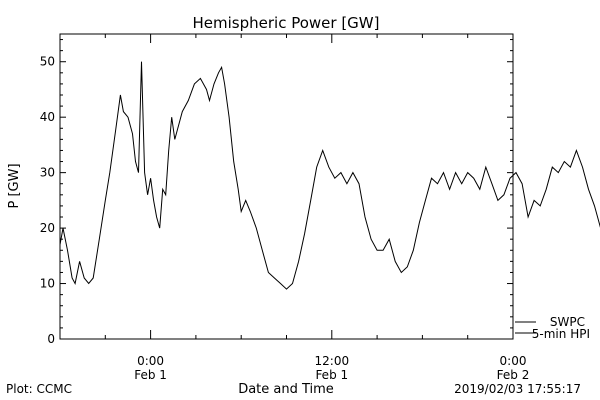  What do you see at coordinates (14, 185) in the screenshot?
I see `y-axis-label: P [GW]` at bounding box center [14, 185].